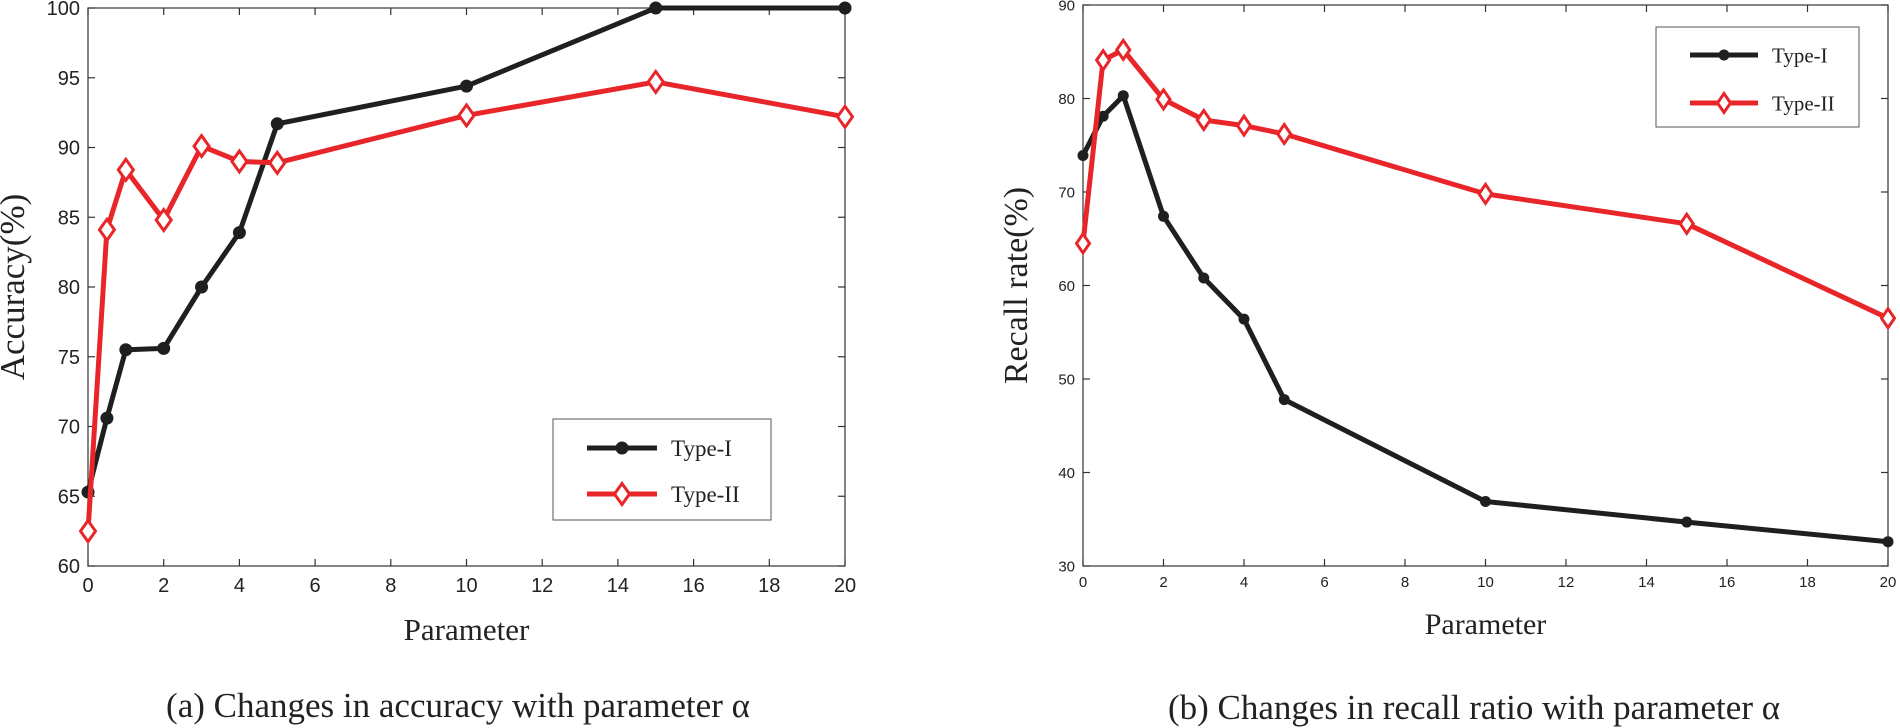 This screenshot has width=1900, height=728. What do you see at coordinates (390, 586) in the screenshot?
I see `a-x-tick-label: 8` at bounding box center [390, 586].